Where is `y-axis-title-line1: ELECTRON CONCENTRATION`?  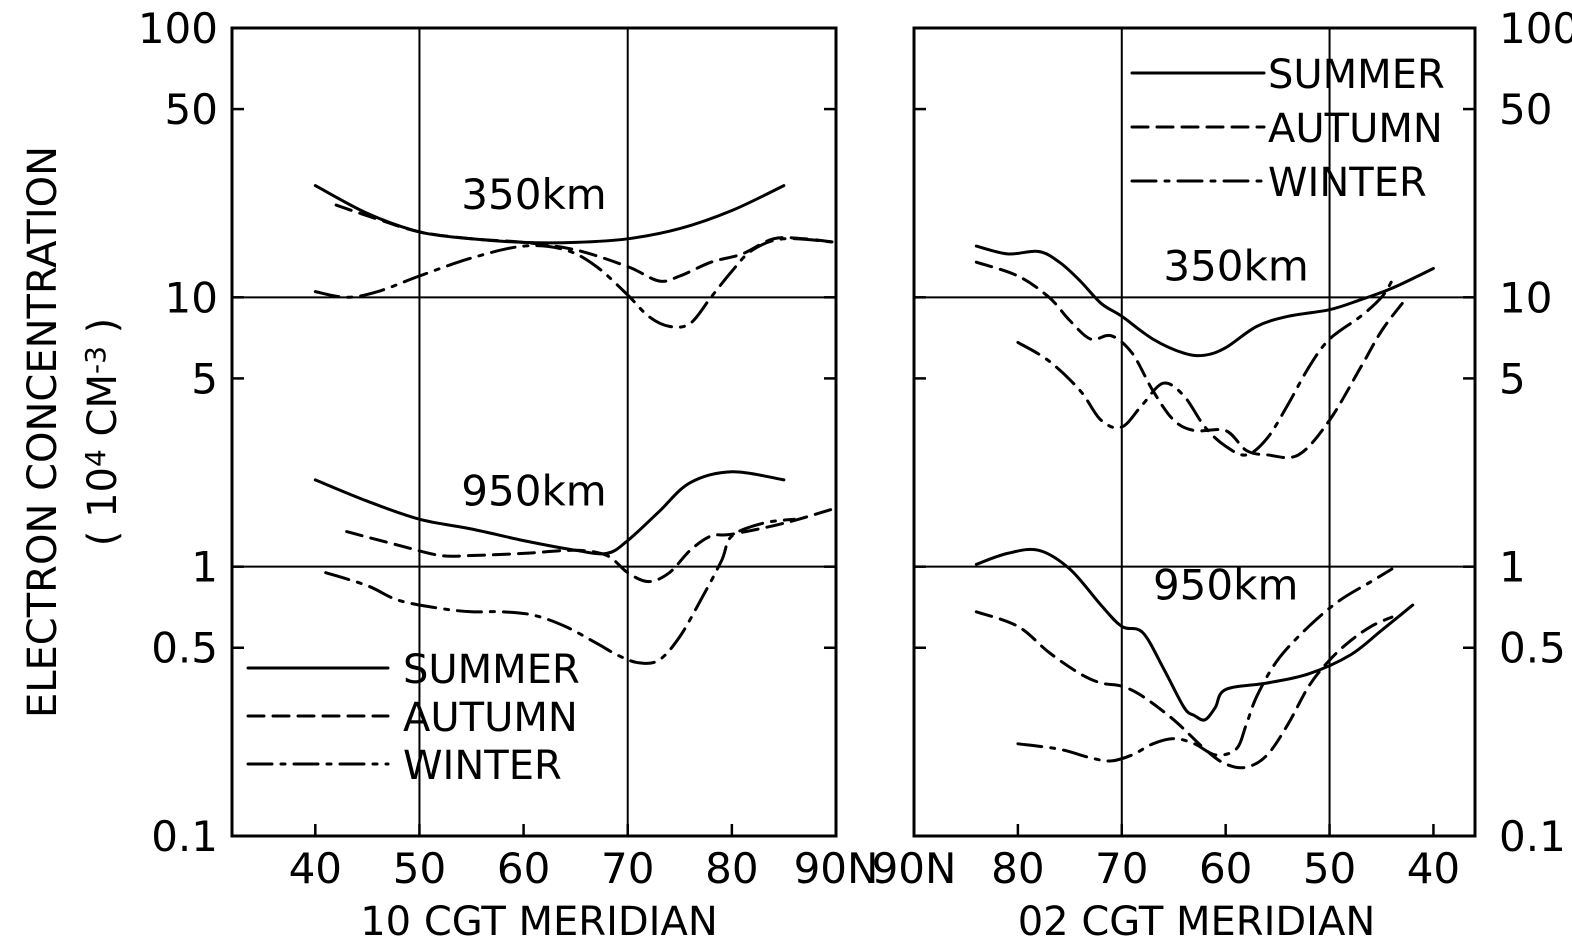 y-axis-title-line1: ELECTRON CONCENTRATION is located at coordinates (43, 432).